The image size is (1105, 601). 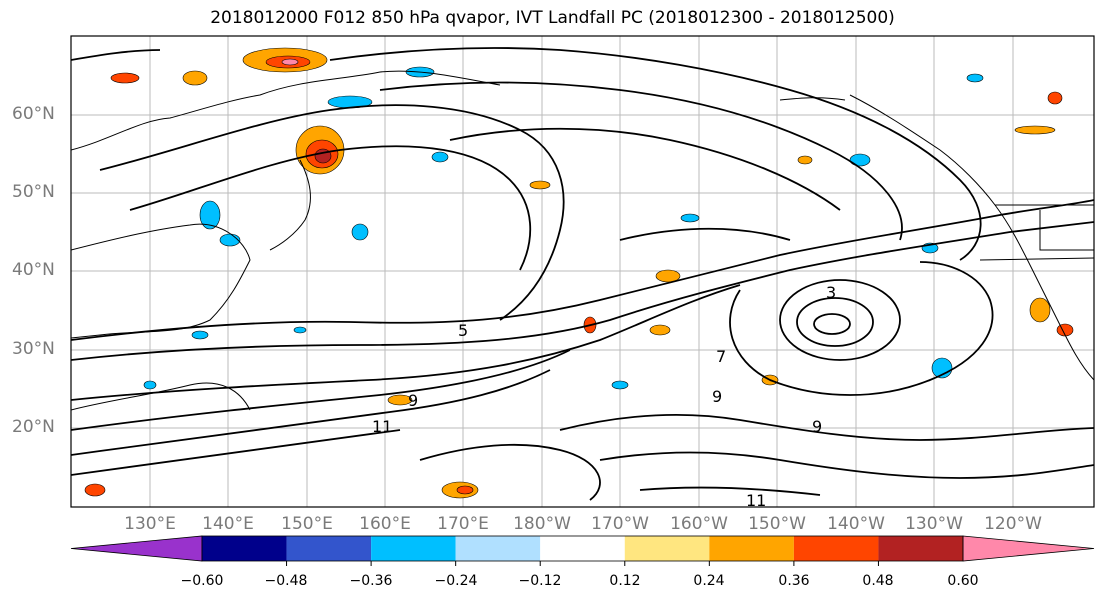 I want to click on colorbar-tick-label: 0.36, so click(x=794, y=581).